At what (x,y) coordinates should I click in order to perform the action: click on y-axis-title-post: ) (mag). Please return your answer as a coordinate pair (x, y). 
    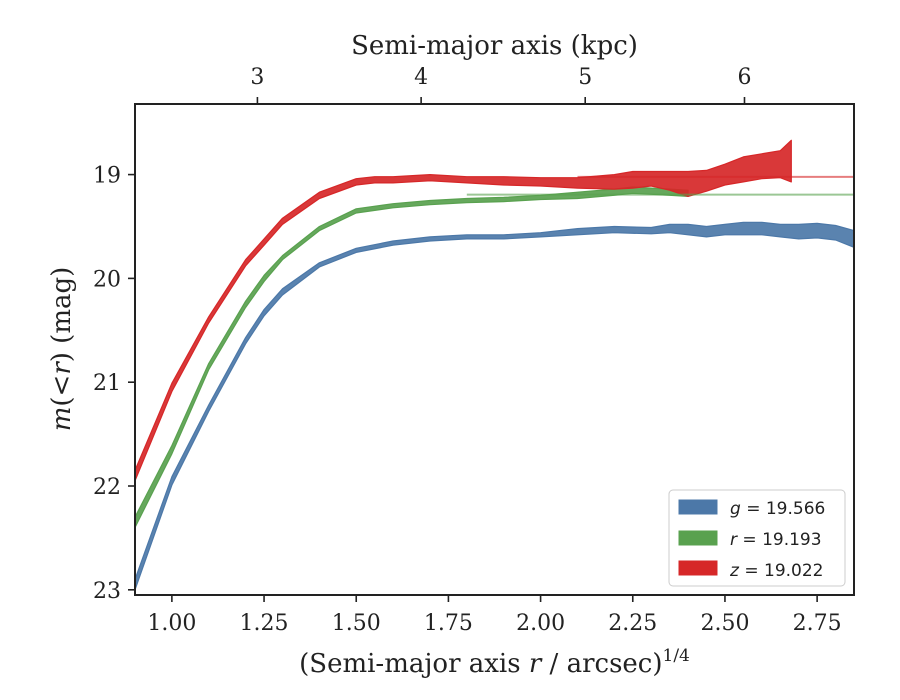
    Looking at the image, I should click on (62, 315).